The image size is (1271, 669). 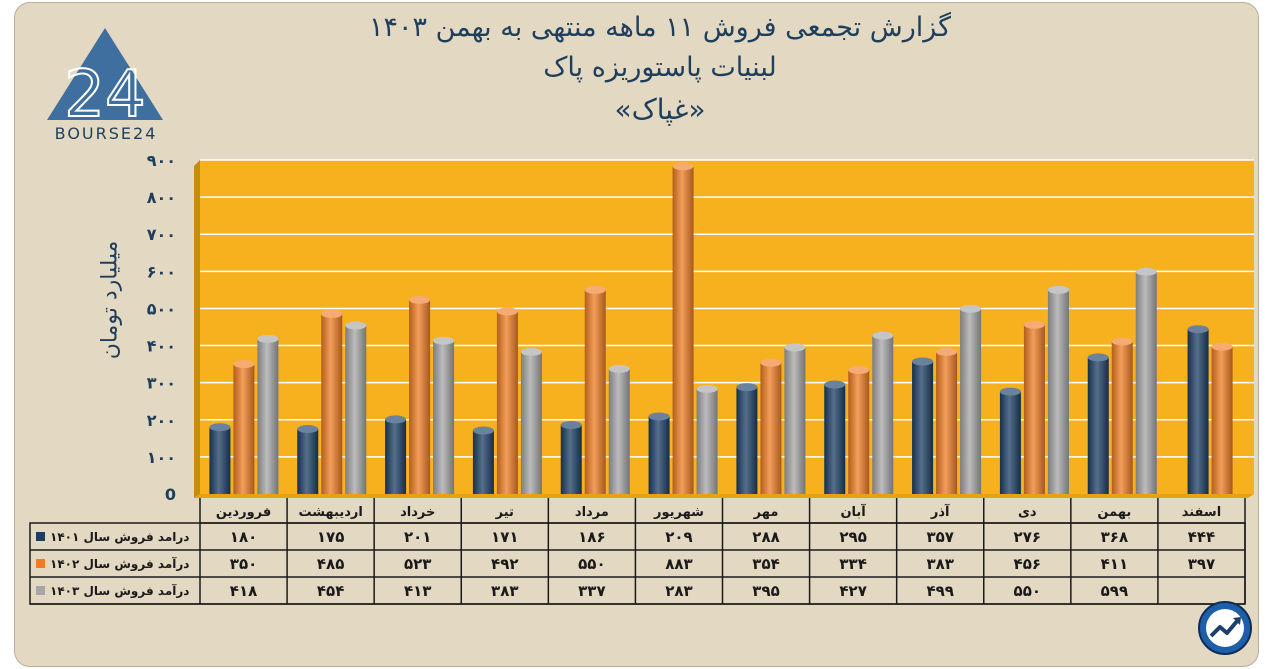 What do you see at coordinates (161, 271) in the screenshot?
I see `y-tick-label: ۶۰۰` at bounding box center [161, 271].